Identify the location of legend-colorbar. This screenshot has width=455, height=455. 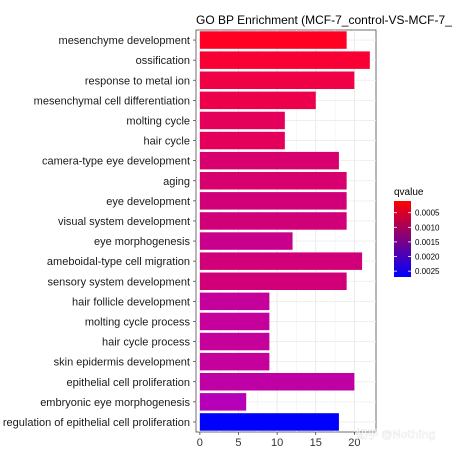
(402, 239).